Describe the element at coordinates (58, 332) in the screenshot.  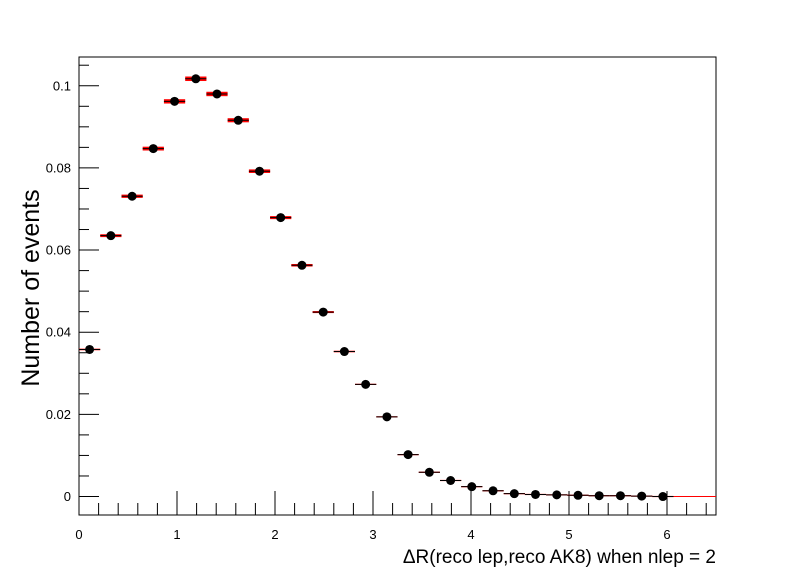
I see `y-tick-label: 0.04` at that location.